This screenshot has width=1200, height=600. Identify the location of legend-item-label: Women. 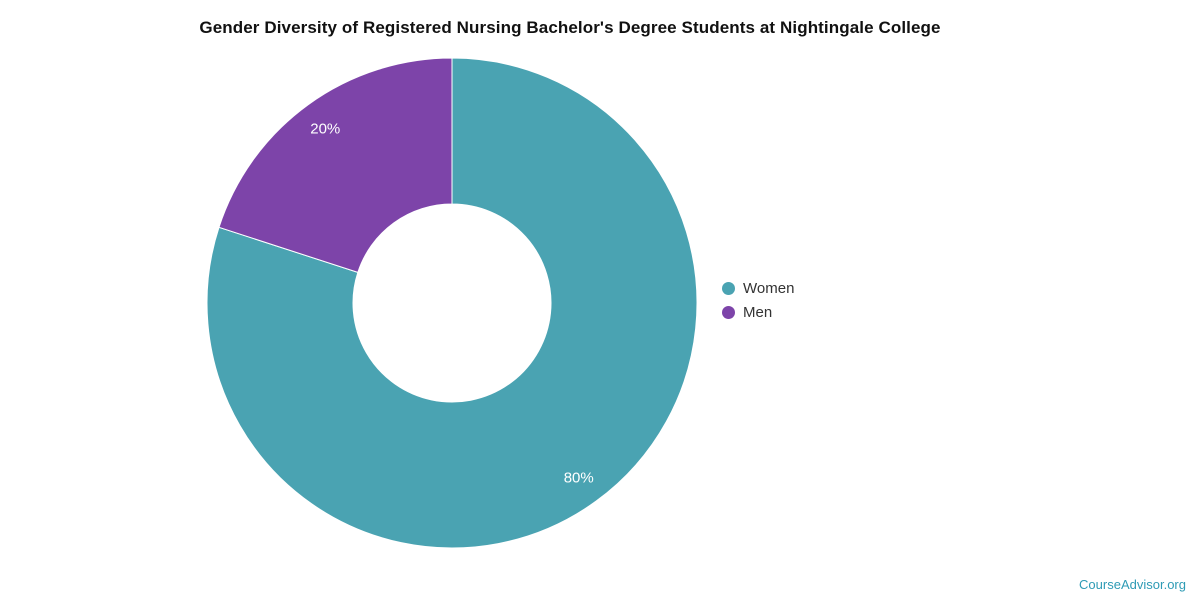
(769, 288).